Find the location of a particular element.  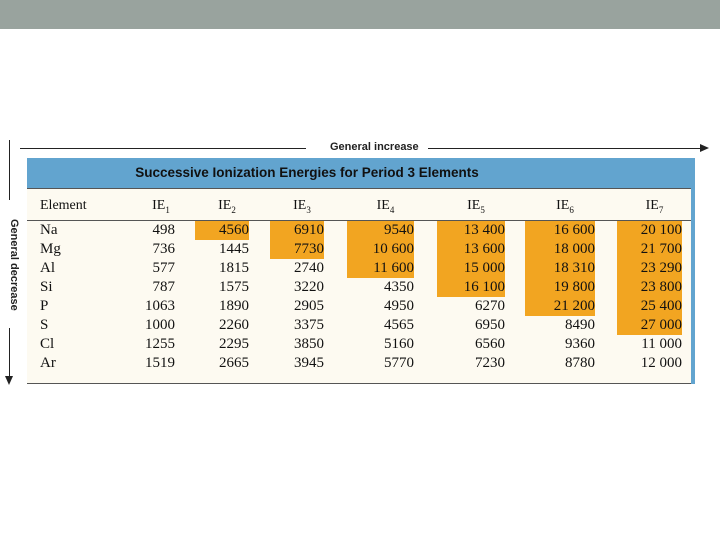

table-cell: 25 400 is located at coordinates (649, 306).